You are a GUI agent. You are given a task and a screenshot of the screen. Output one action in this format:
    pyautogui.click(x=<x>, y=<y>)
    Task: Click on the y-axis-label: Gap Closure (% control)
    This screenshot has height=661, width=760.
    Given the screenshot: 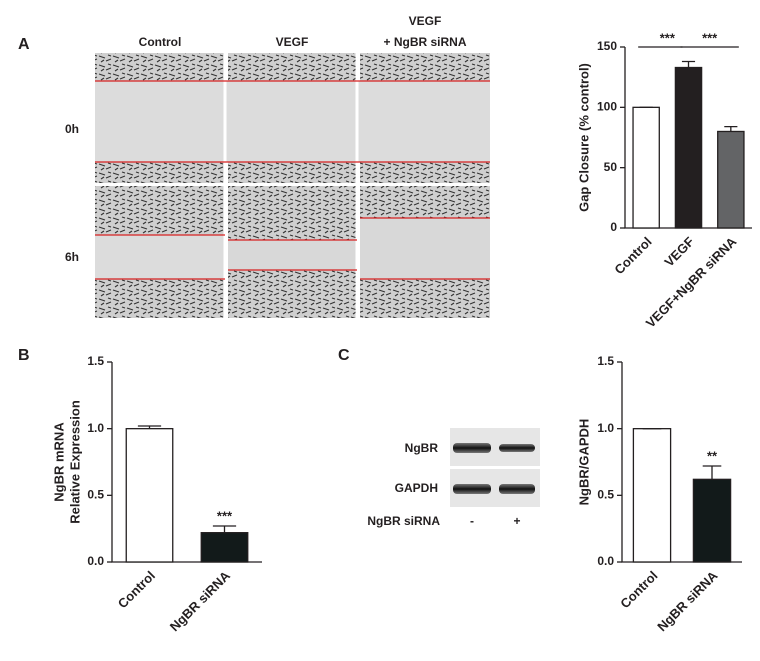 What is the action you would take?
    pyautogui.click(x=583, y=137)
    